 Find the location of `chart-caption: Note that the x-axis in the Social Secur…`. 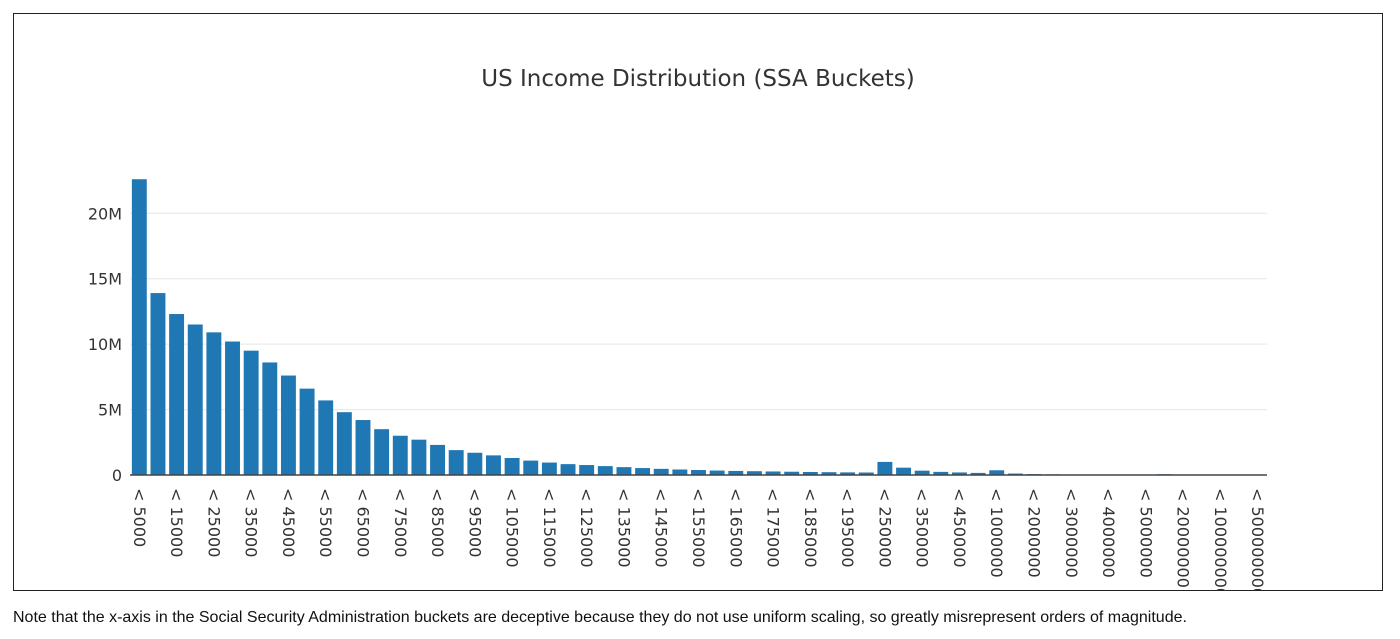

chart-caption: Note that the x-axis in the Social Secur… is located at coordinates (600, 617).